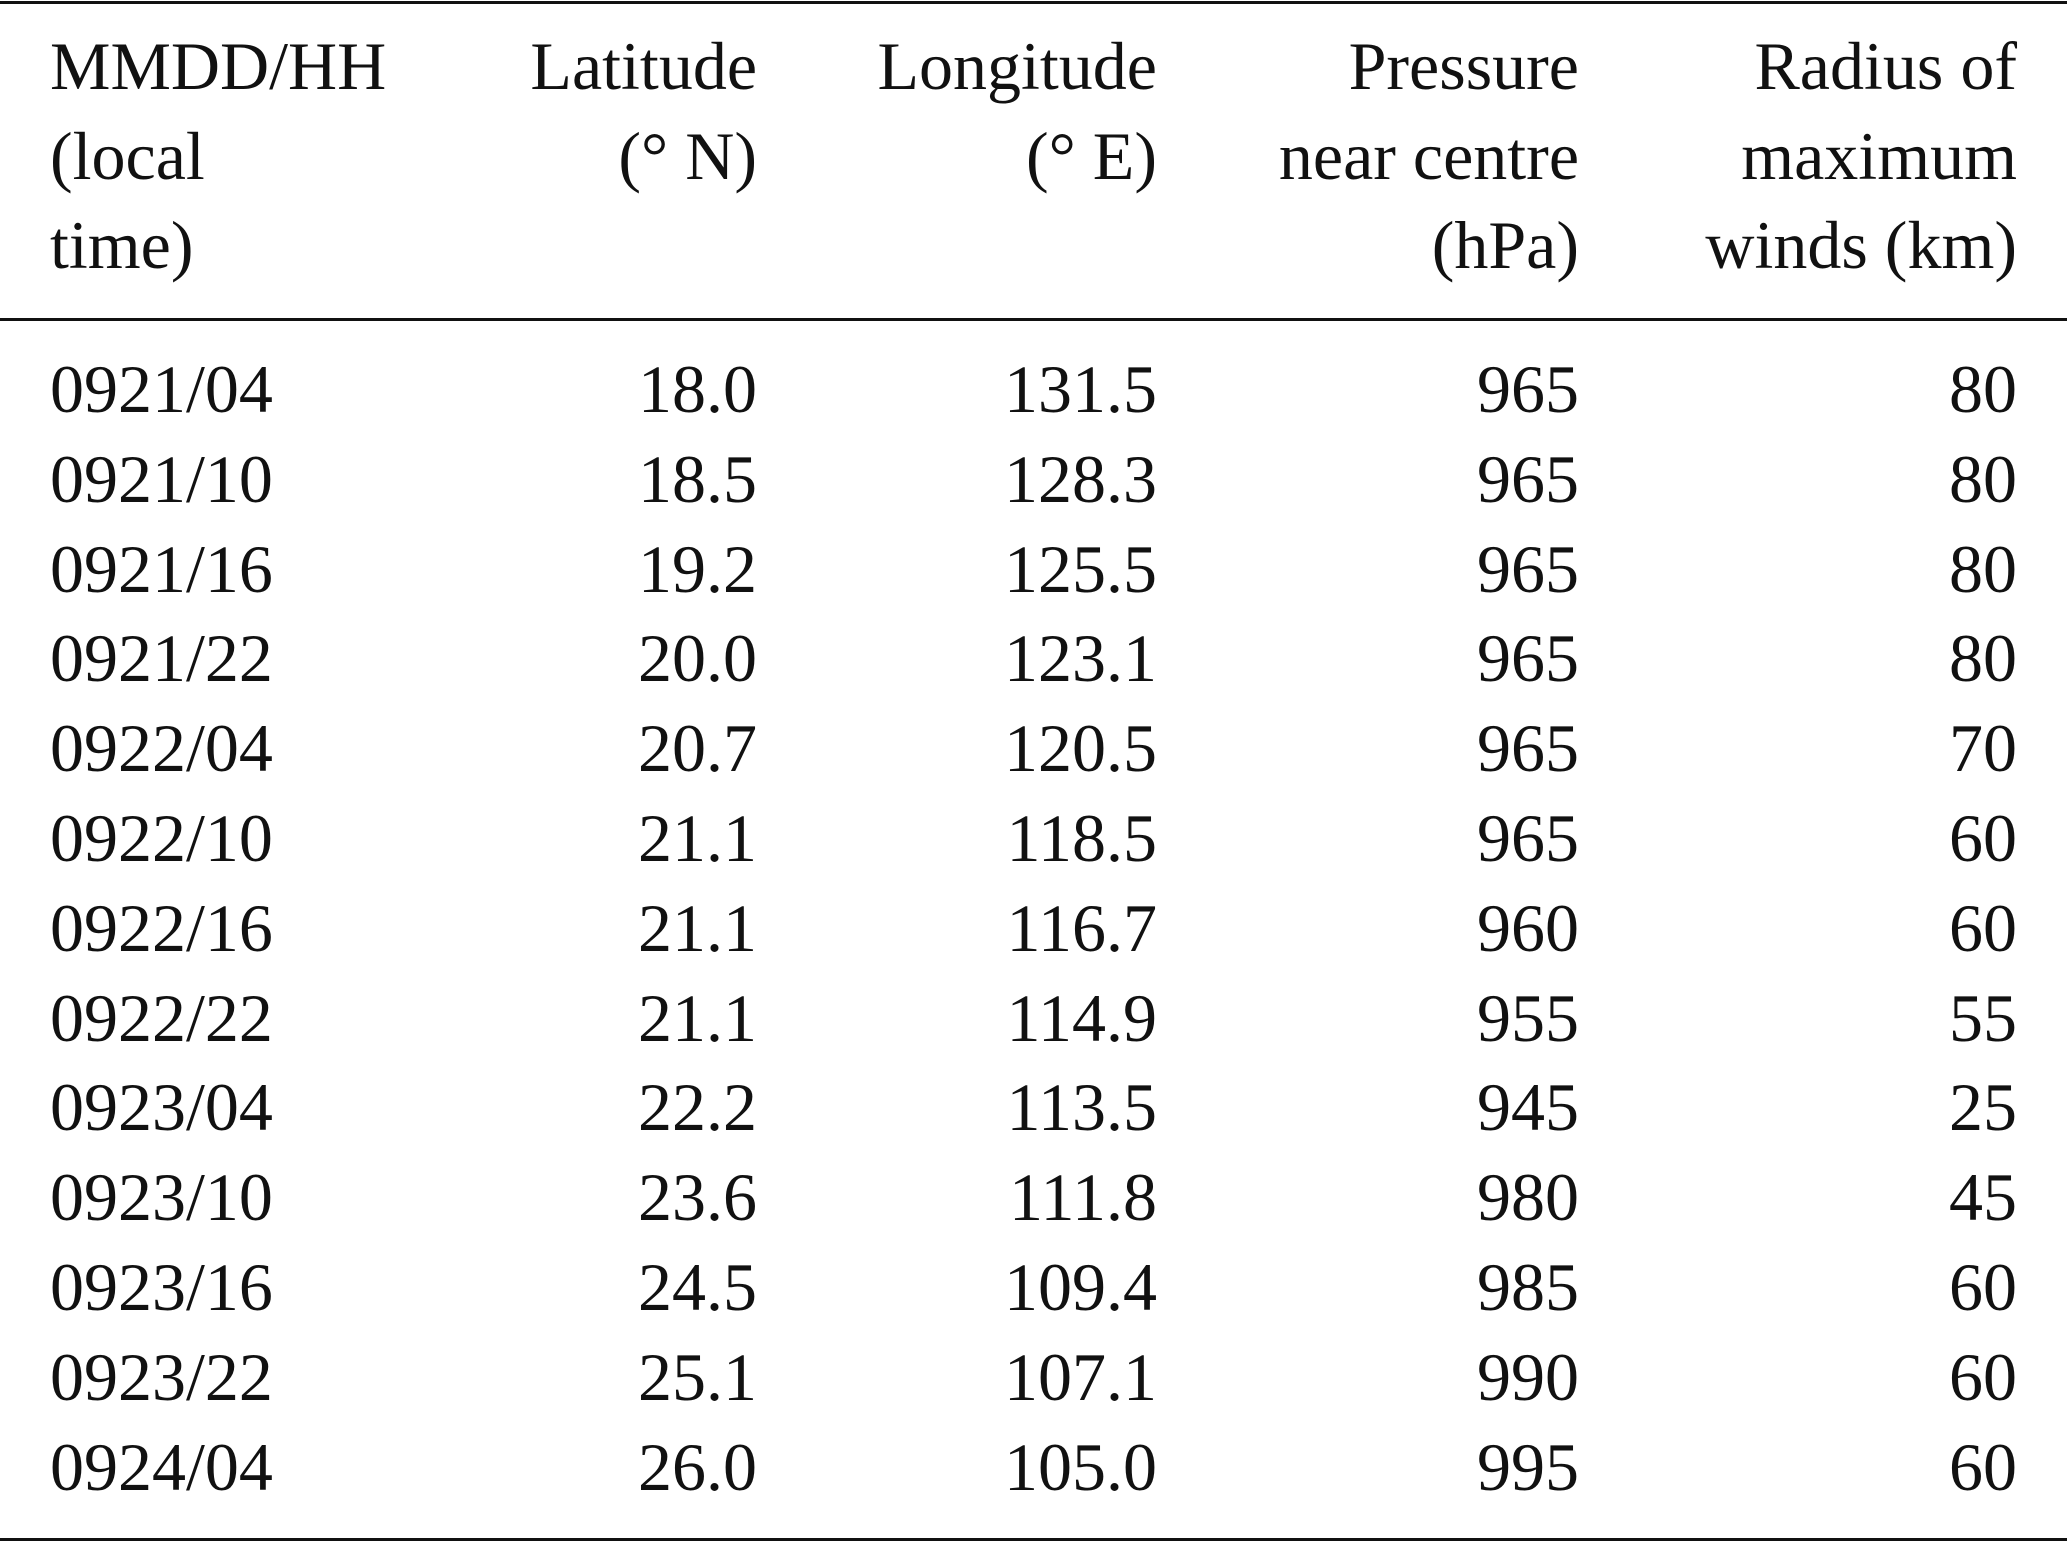 This screenshot has width=2067, height=1544. Describe the element at coordinates (1083, 1197) in the screenshot. I see `data-cell: 111.8` at that location.